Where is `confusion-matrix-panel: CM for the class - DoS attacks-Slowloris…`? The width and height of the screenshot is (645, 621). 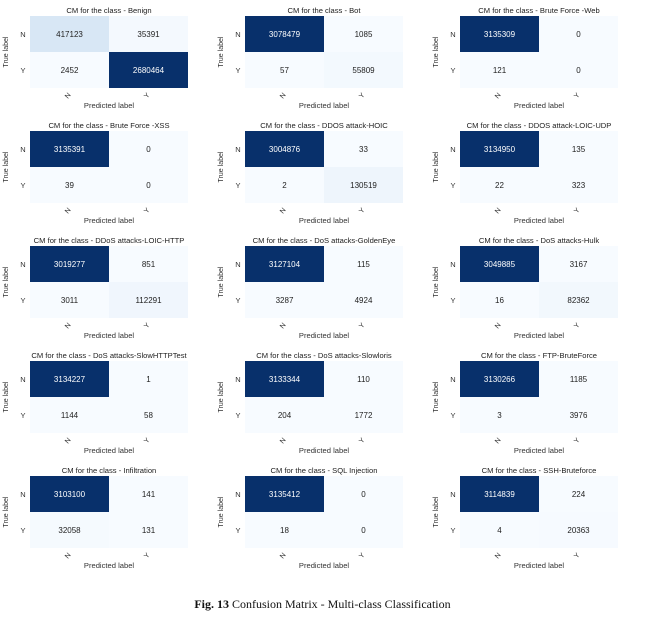 confusion-matrix-panel: CM for the class - DoS attacks-Slowloris… is located at coordinates (324, 410).